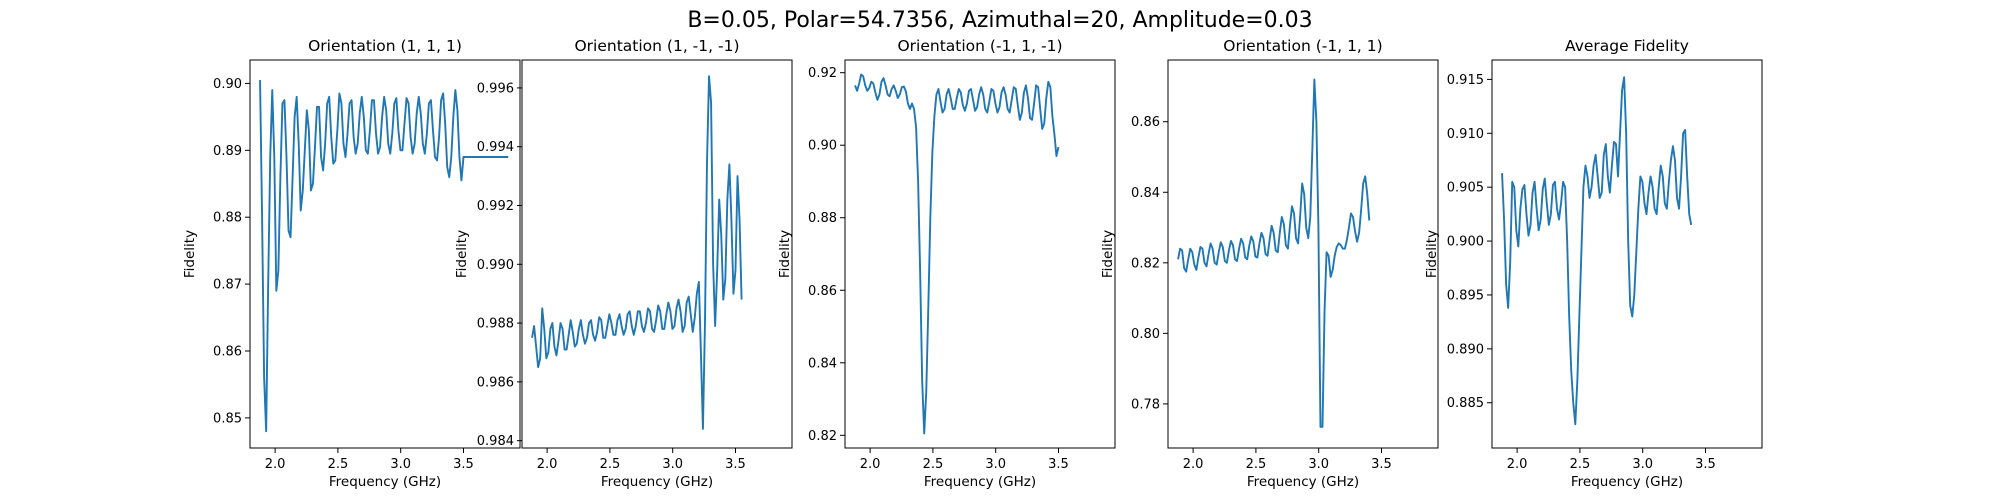 This screenshot has width=2000, height=500. I want to click on subplot-title: Orientation (-1, 1, 1), so click(1302, 46).